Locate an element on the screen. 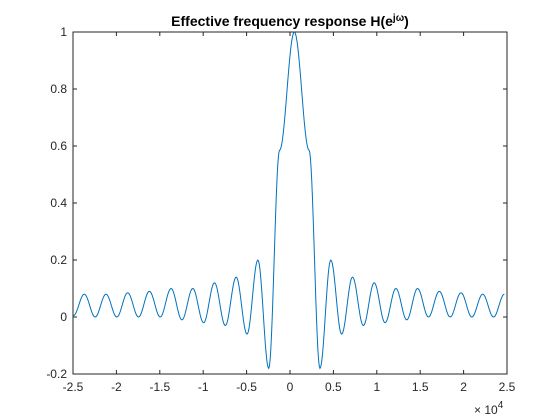 This screenshot has width=560, height=420. y-tick-label: 1 is located at coordinates (63, 32).